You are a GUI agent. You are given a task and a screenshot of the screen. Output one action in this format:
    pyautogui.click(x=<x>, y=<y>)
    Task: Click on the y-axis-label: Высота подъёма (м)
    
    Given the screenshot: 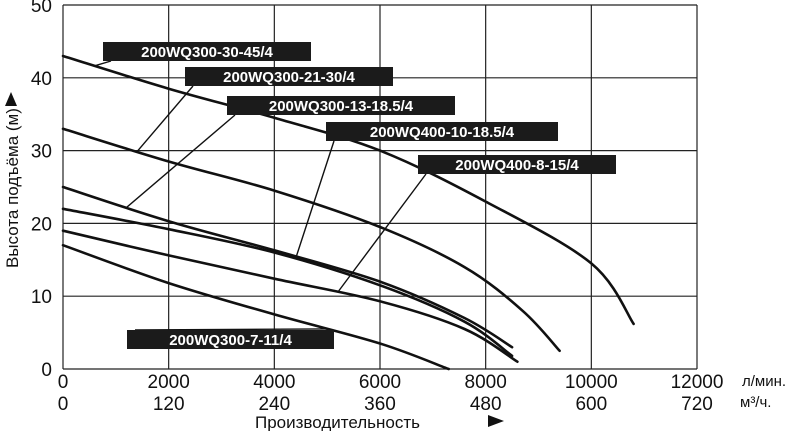 What is the action you would take?
    pyautogui.click(x=12, y=188)
    